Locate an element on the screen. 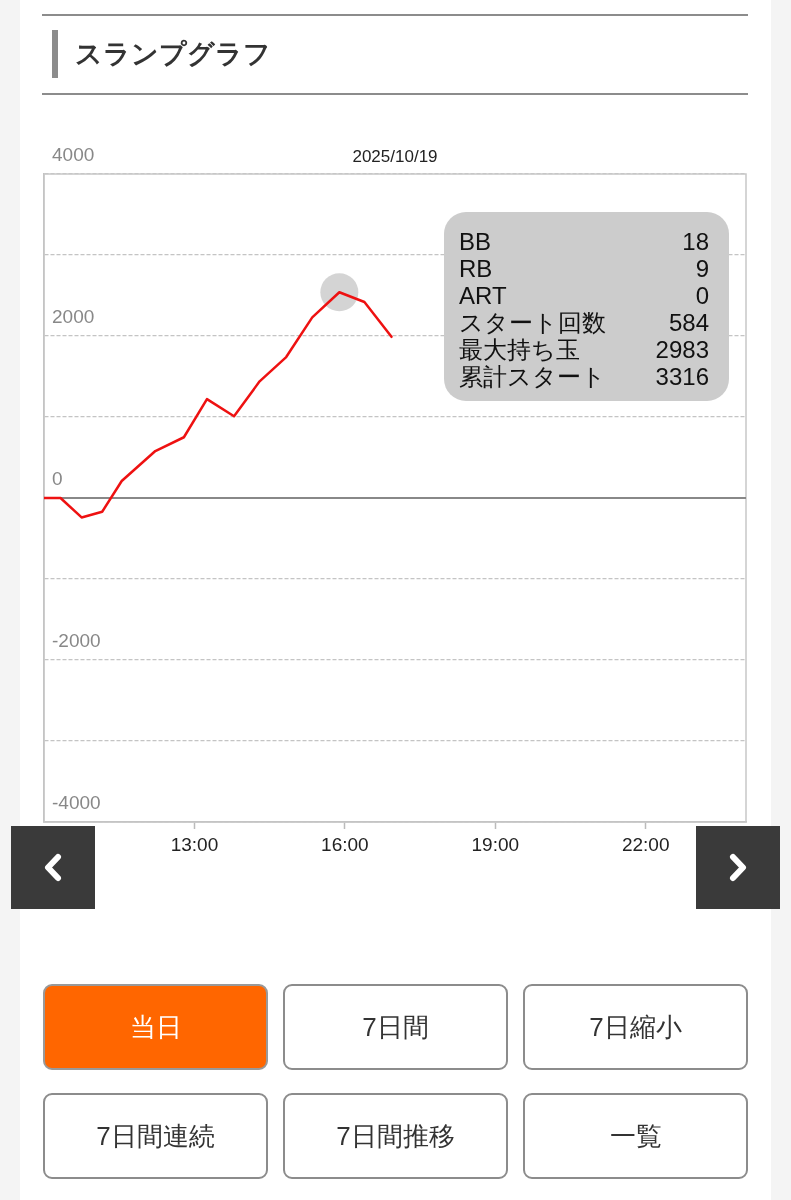  annotation: スタート回数 is located at coordinates (532, 322).